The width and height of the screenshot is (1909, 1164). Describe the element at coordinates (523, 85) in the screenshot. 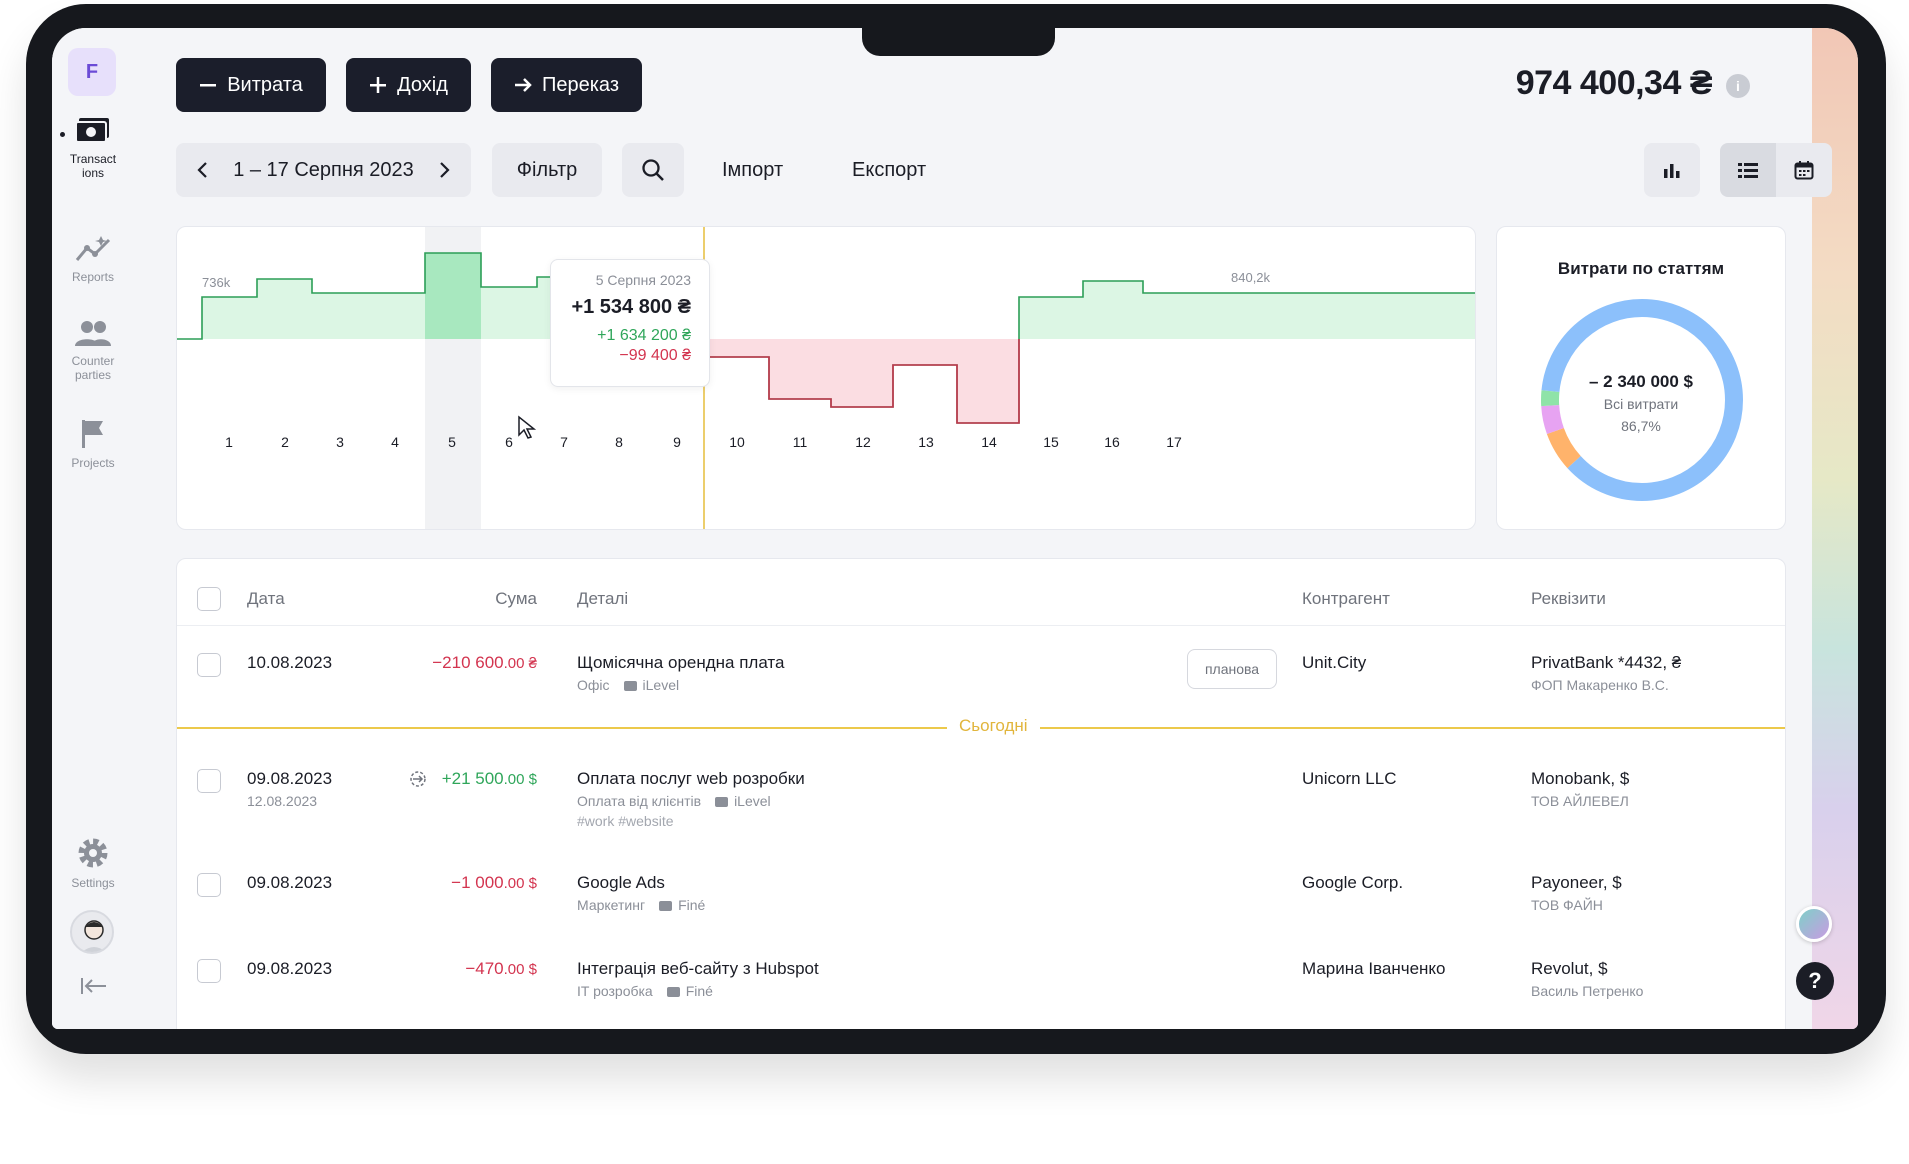

I see `arrow-right-icon` at that location.